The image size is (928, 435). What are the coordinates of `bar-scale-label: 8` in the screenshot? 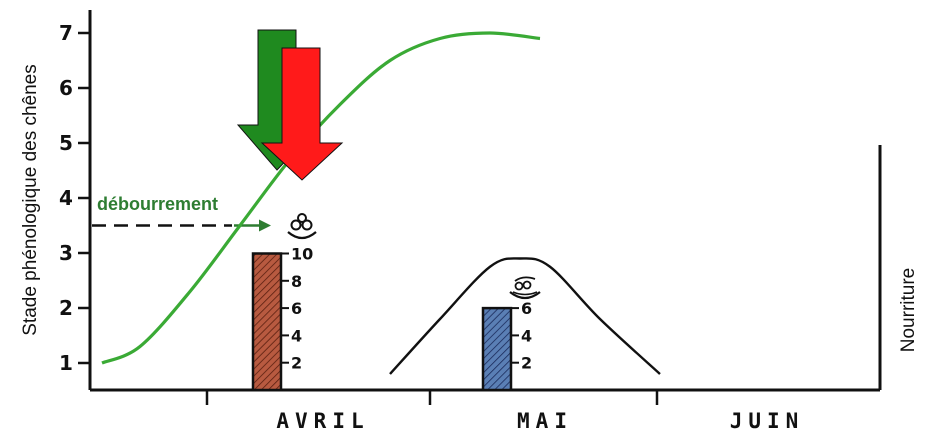 It's located at (296, 281).